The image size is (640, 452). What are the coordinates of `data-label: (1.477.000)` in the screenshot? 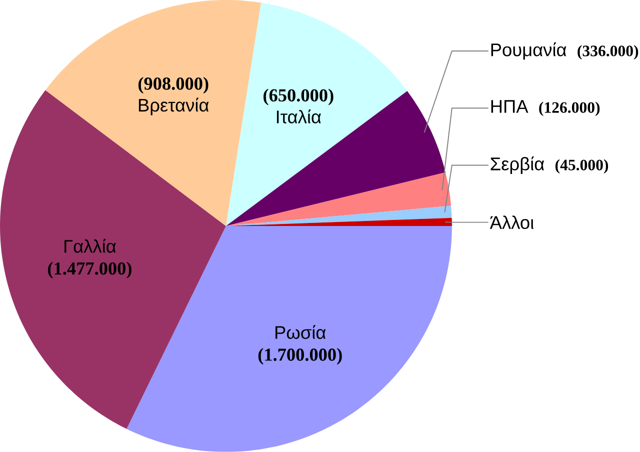 It's located at (90, 270).